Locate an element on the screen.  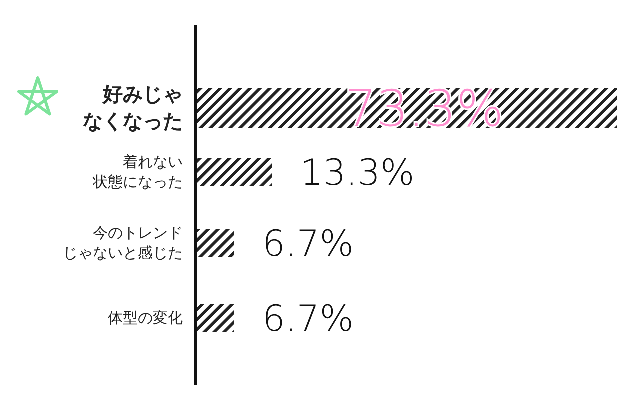
y-tick-label: 着れない状態になった is located at coordinates (138, 172).